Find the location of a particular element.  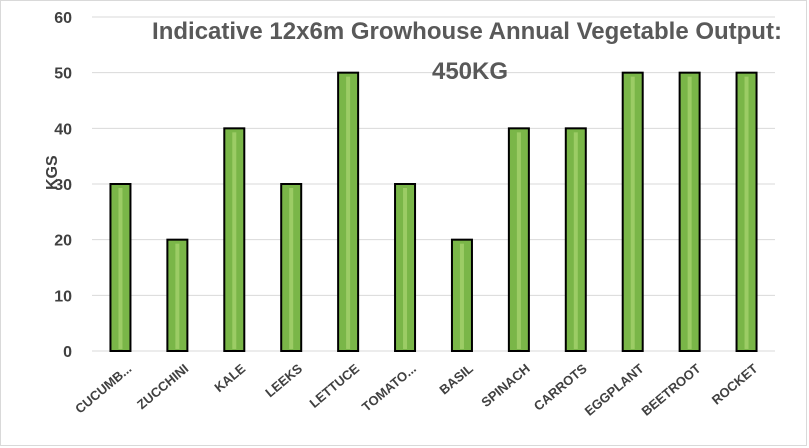

y-tick-labels: 0 10 20 30 40 50 60 is located at coordinates (63, 185).